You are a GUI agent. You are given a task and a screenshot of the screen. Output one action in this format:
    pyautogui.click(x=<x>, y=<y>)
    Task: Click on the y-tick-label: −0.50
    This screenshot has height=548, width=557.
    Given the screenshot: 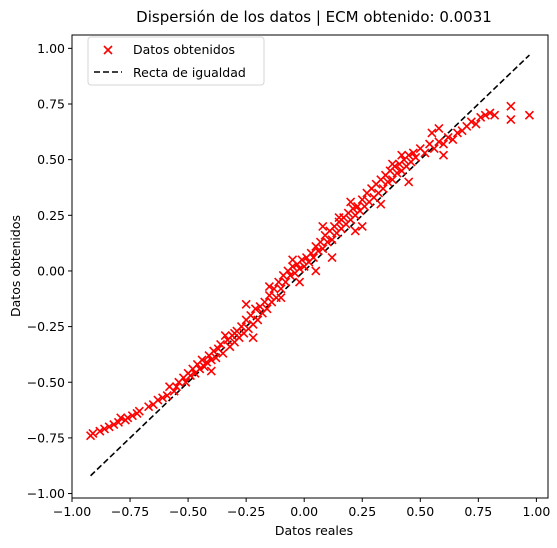 What is the action you would take?
    pyautogui.click(x=46, y=382)
    